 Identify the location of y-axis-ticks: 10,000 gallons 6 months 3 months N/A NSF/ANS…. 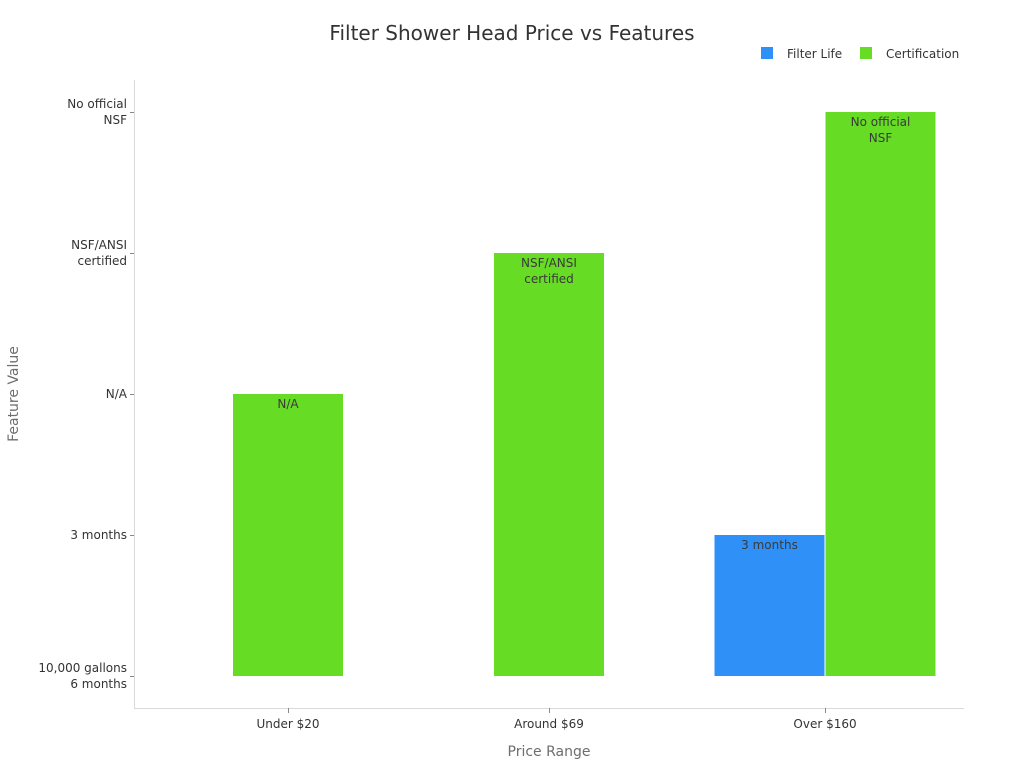
(86, 394).